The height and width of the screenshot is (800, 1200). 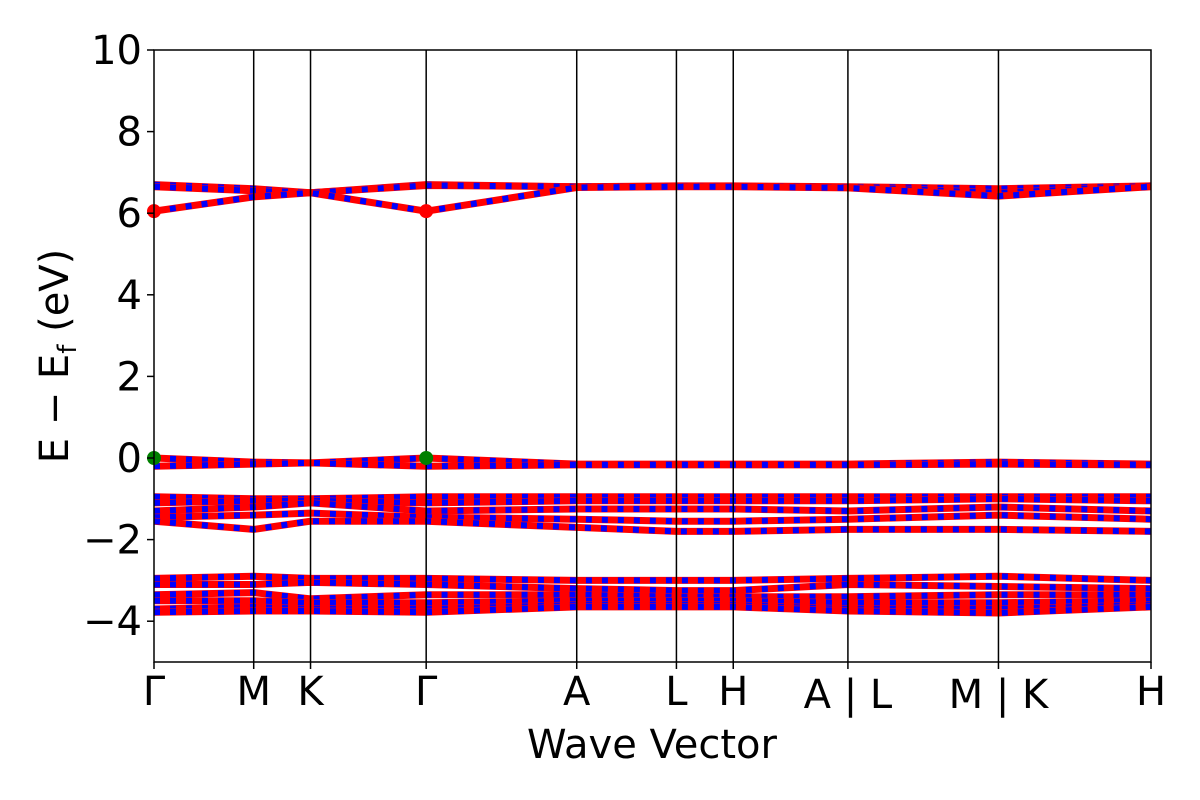 What do you see at coordinates (676, 692) in the screenshot?
I see `x-tick-label-5: L` at bounding box center [676, 692].